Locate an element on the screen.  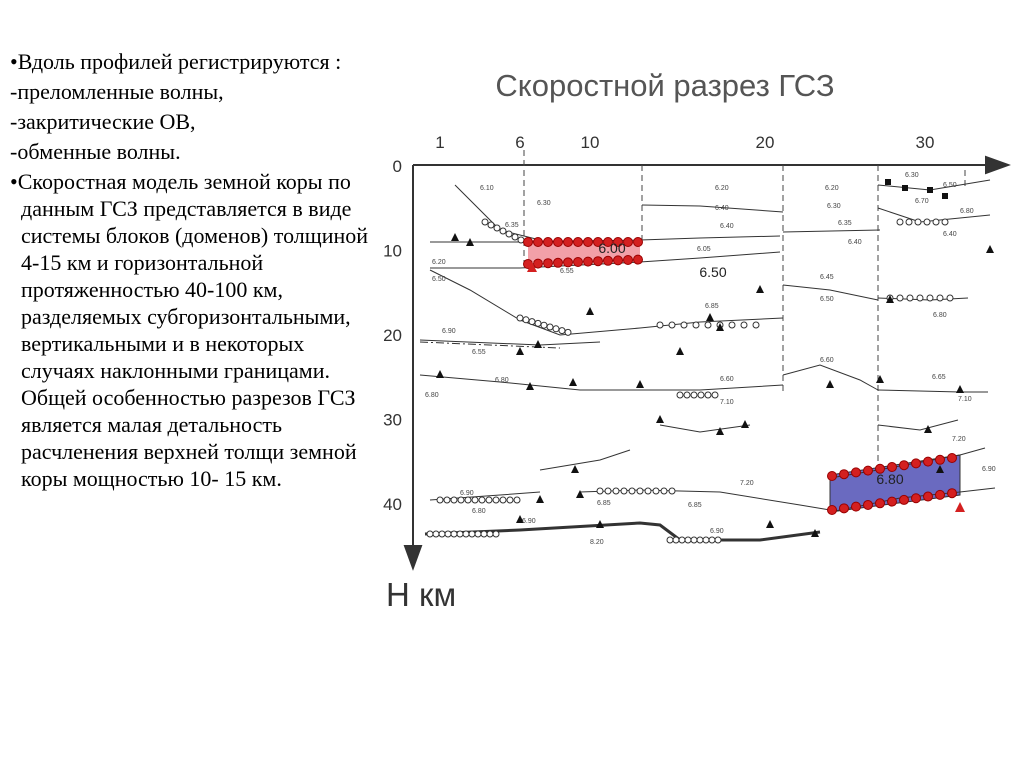
station is located at coordinates (945, 196).